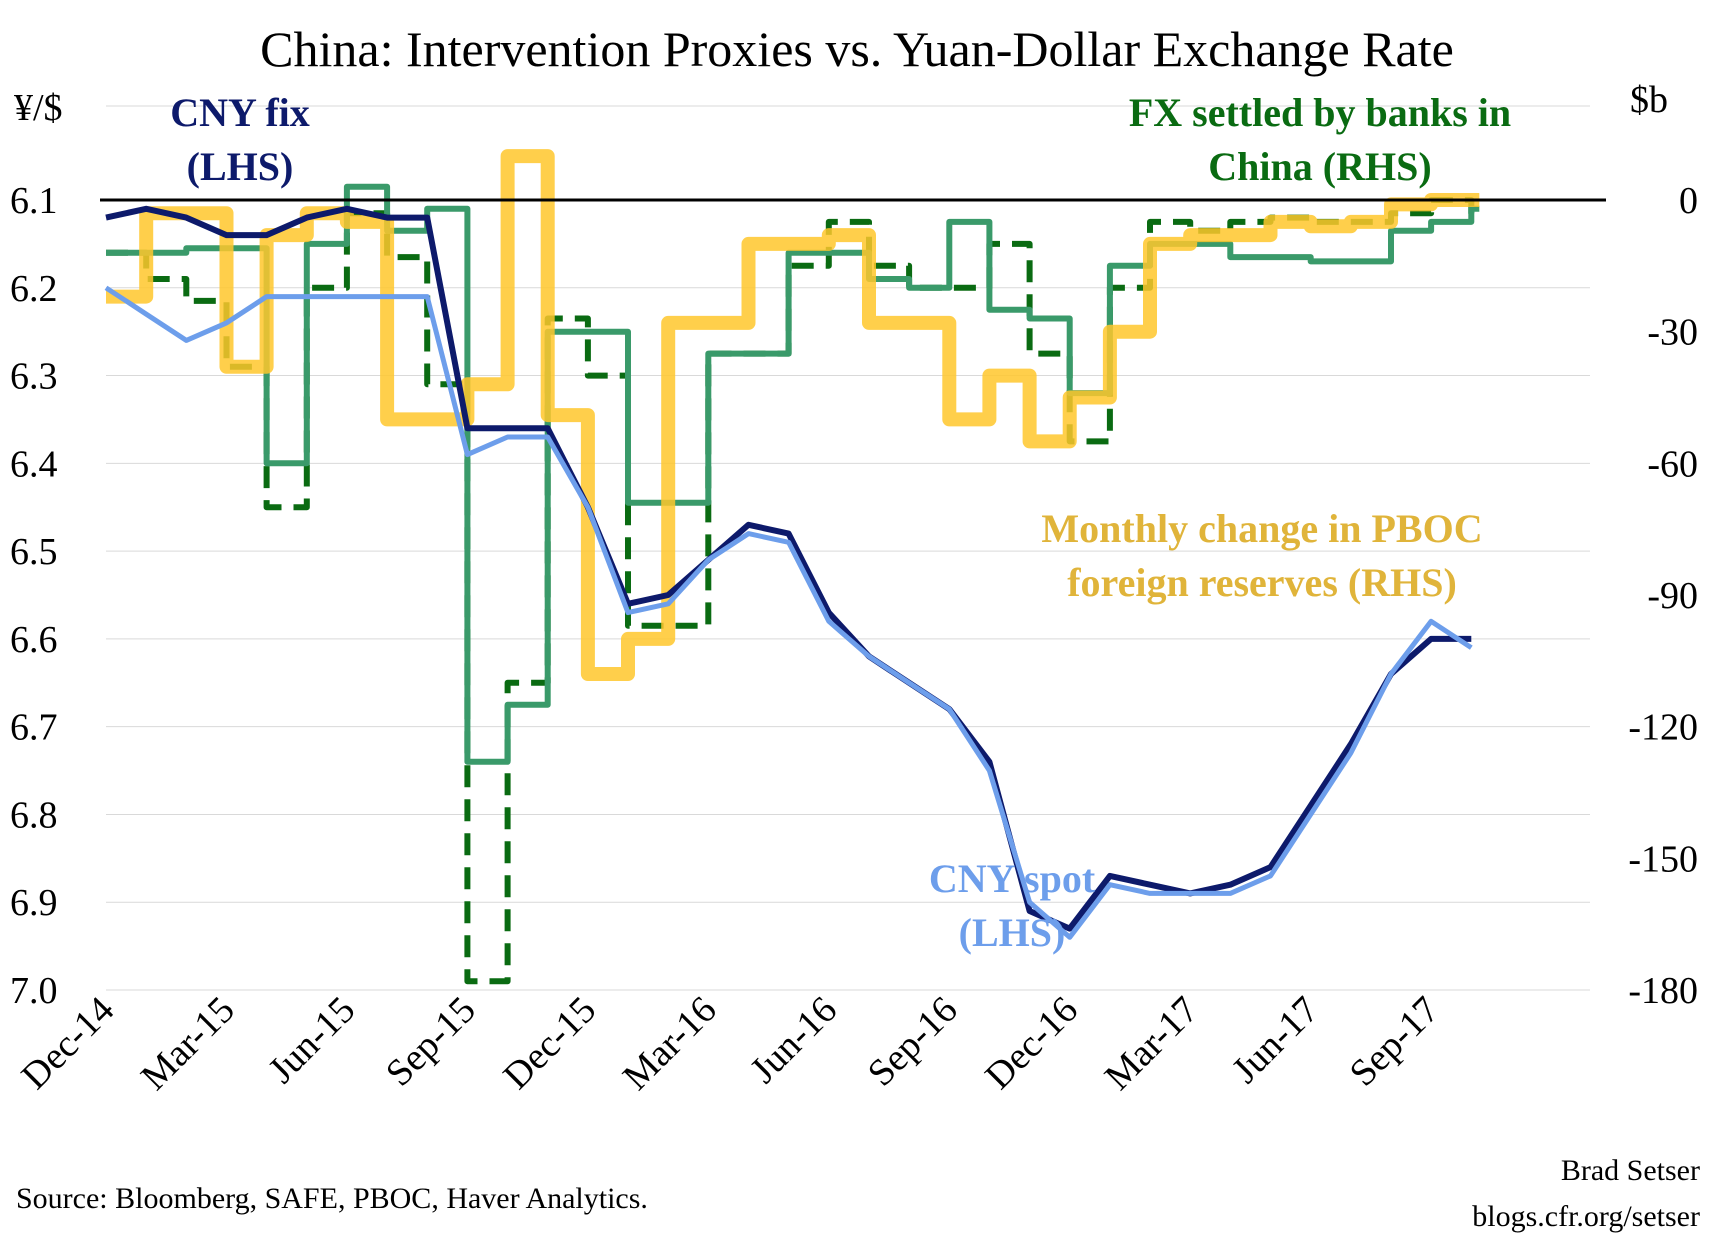 The image size is (1714, 1234). What do you see at coordinates (793, 1040) in the screenshot?
I see `x-tick-label: Jun-16` at bounding box center [793, 1040].